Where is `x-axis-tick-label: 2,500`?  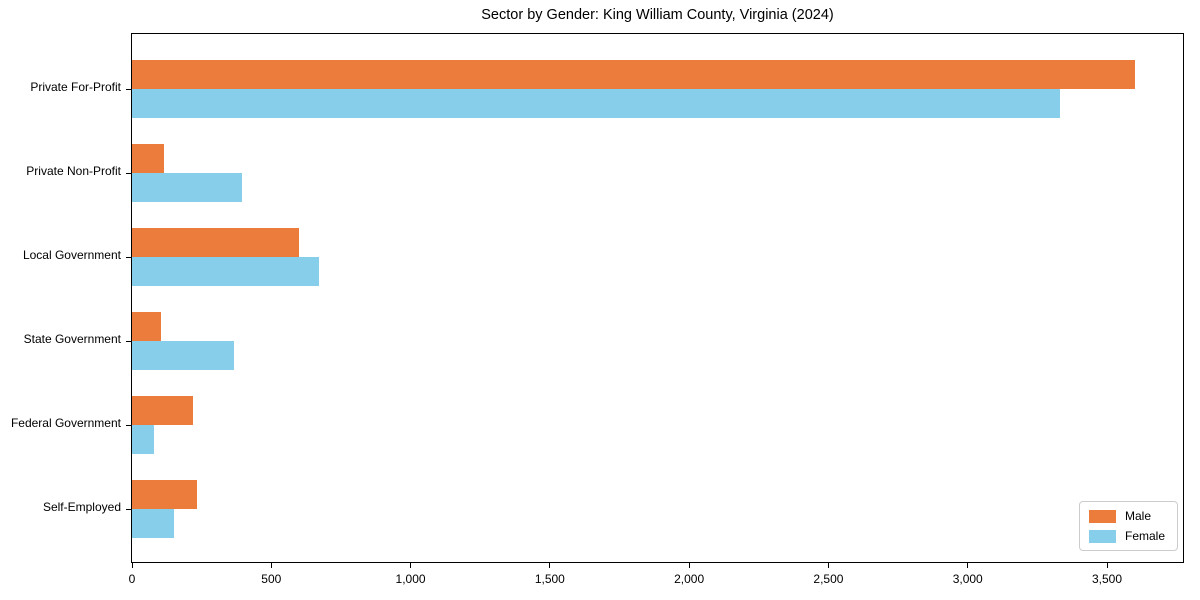 x-axis-tick-label: 2,500 is located at coordinates (828, 579).